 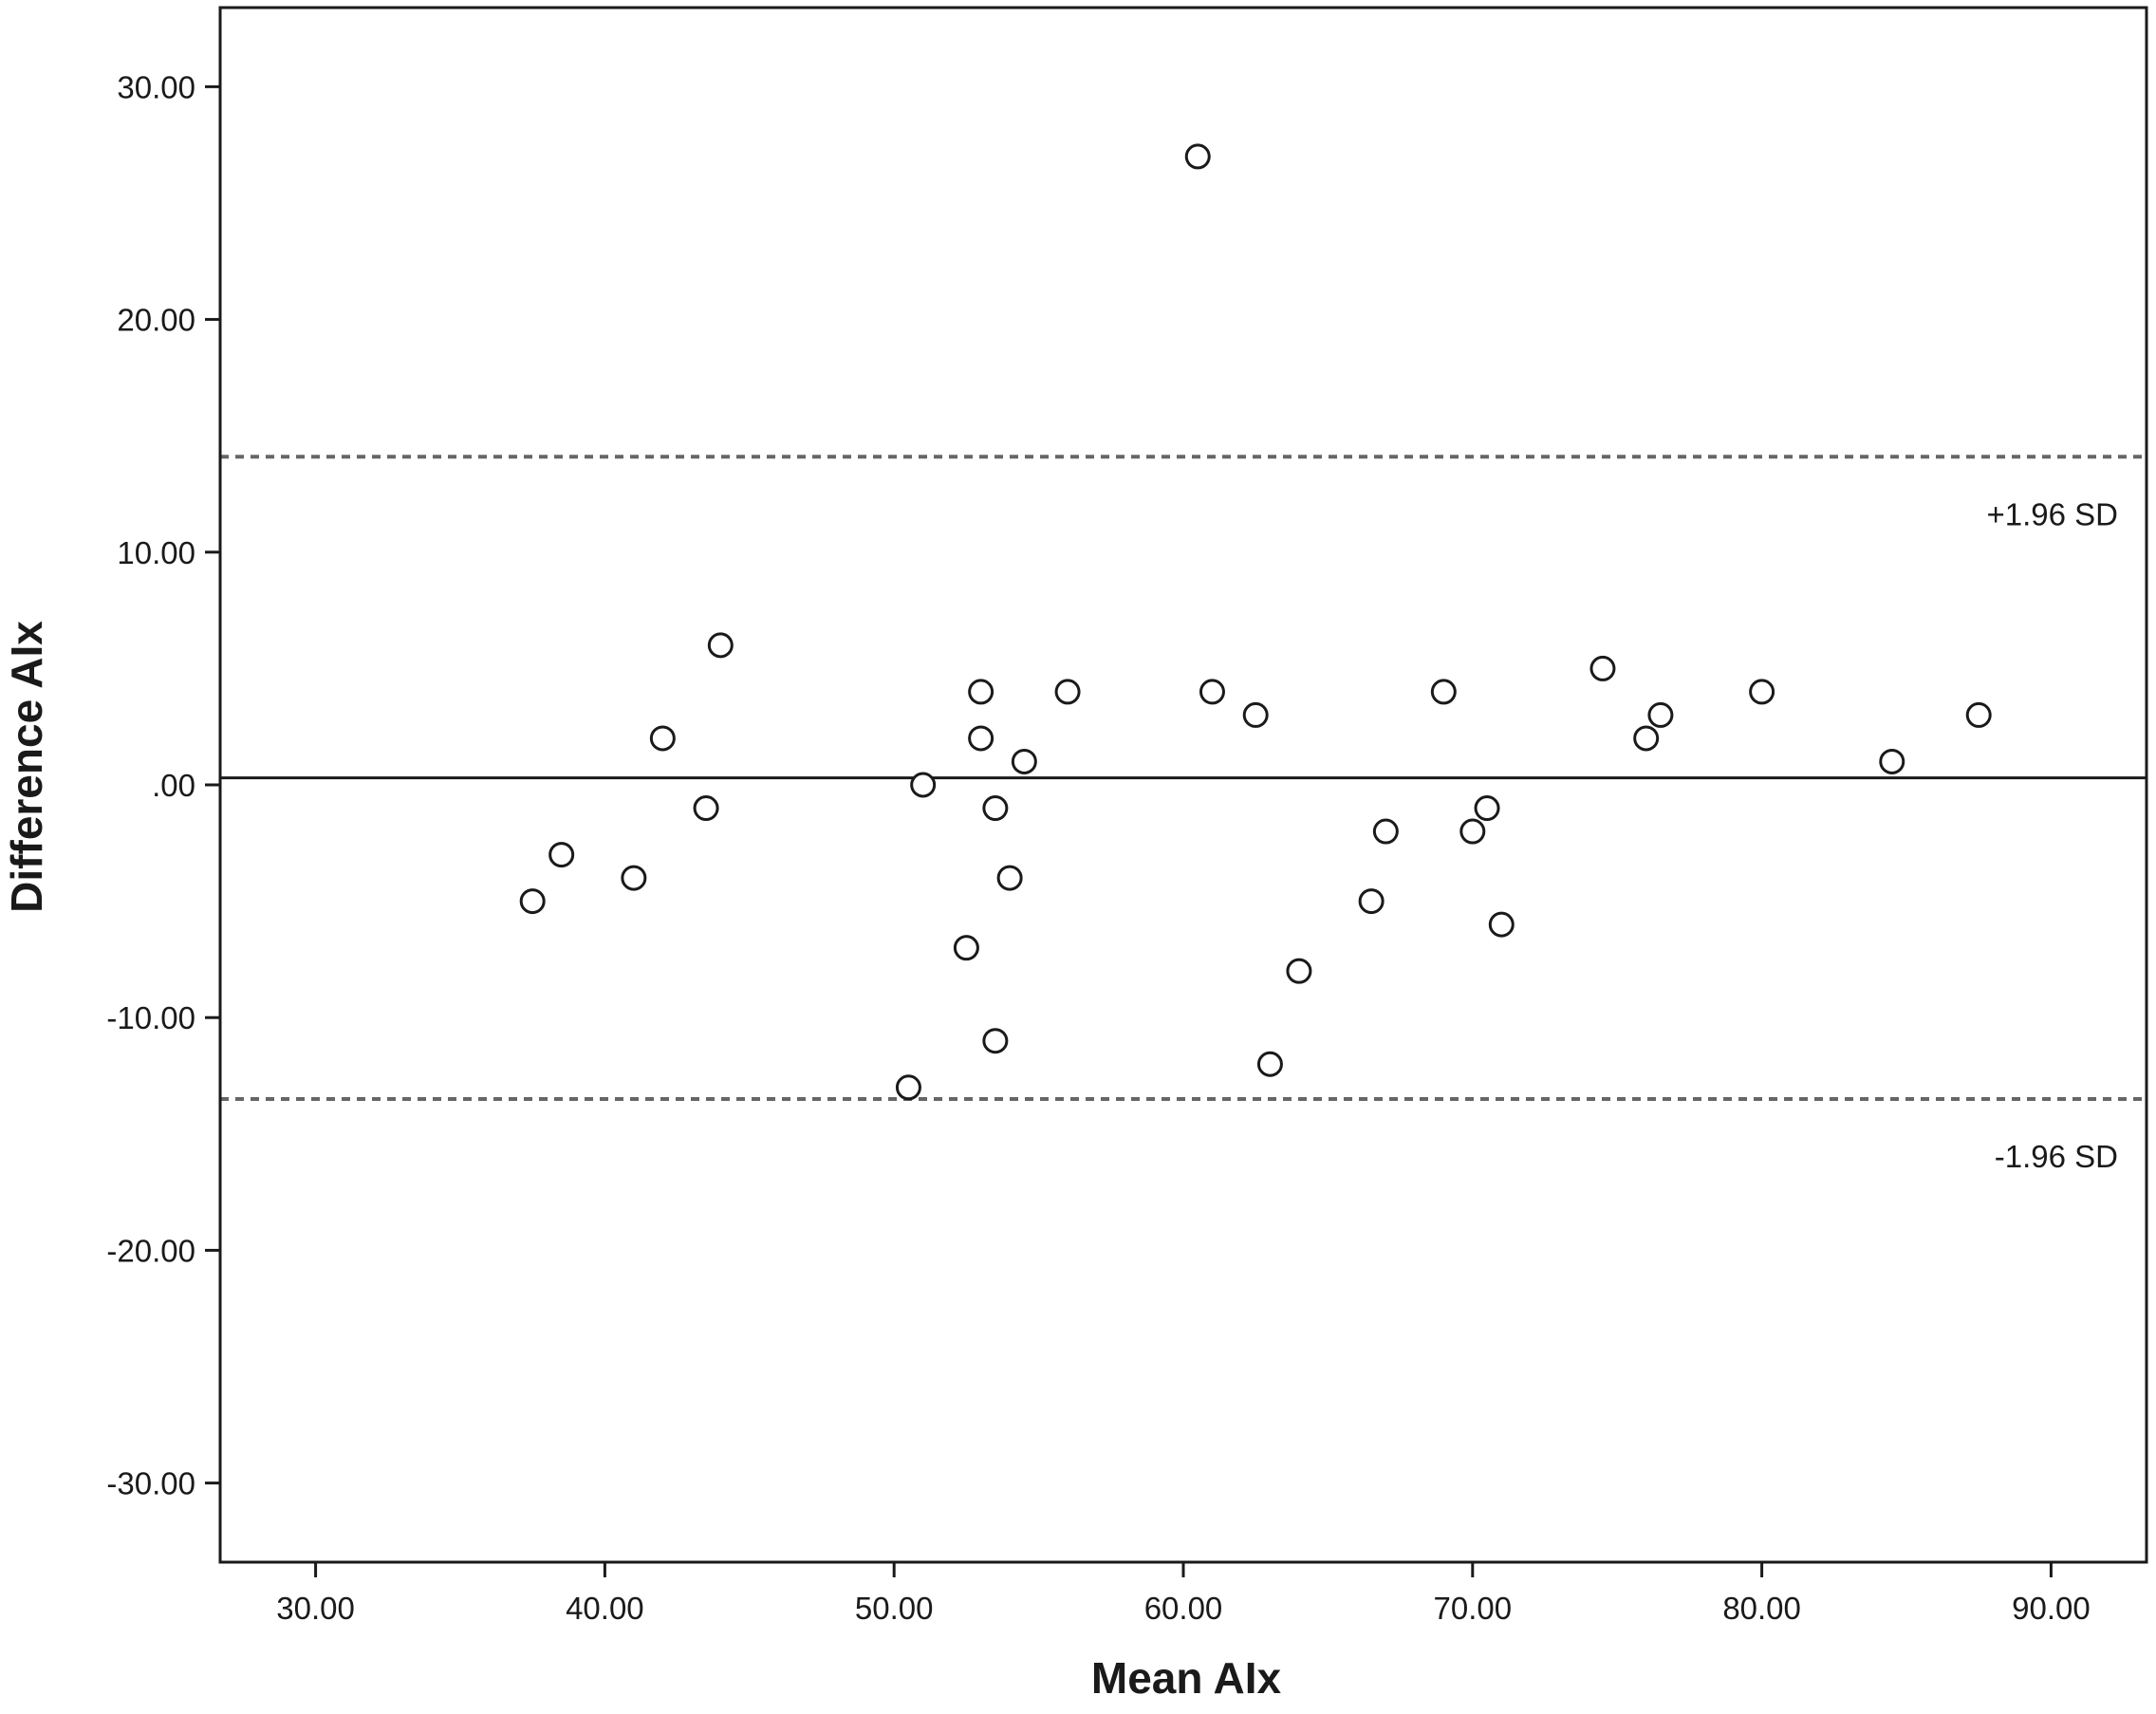 I want to click on x-tick-label: 60.00, so click(x=1183, y=1608).